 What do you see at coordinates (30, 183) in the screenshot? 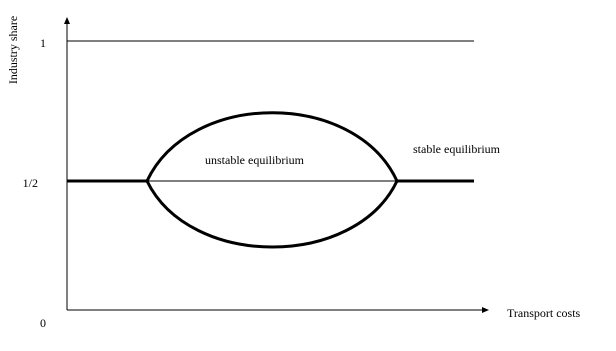
I see `y-tick-label: 1/2` at bounding box center [30, 183].